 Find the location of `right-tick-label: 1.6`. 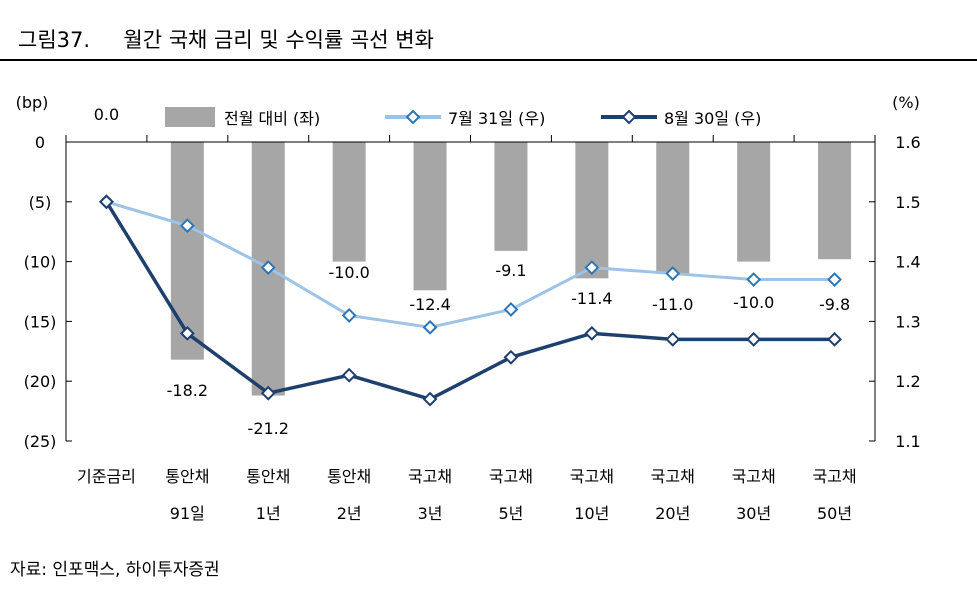

right-tick-label: 1.6 is located at coordinates (907, 142).